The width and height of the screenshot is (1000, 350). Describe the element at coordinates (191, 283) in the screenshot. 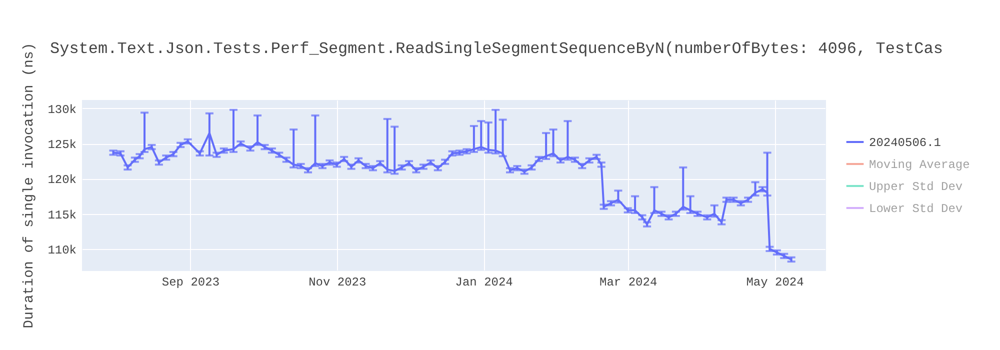

I see `x-tick-label: Sep 2023` at that location.